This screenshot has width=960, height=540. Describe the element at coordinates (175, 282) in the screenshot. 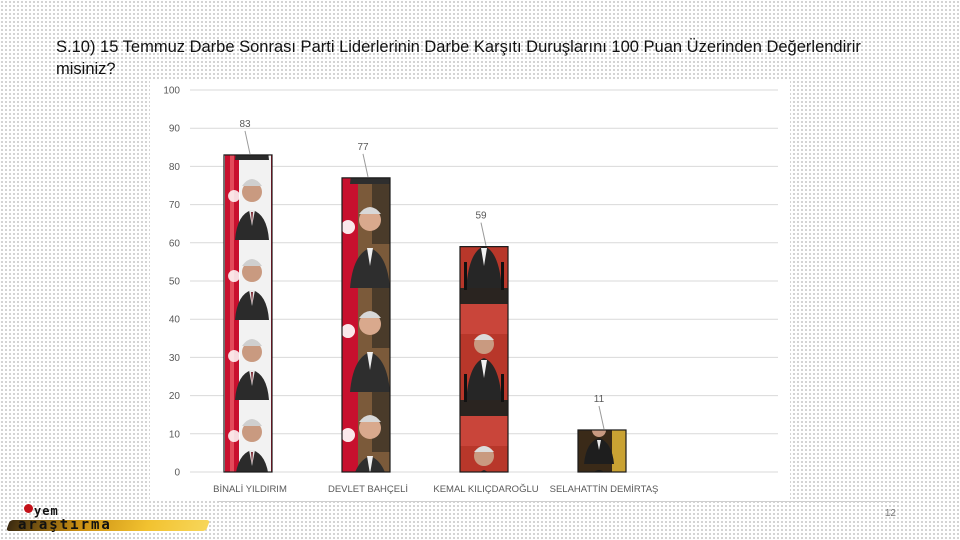

I see `y-tick-label: 50` at that location.